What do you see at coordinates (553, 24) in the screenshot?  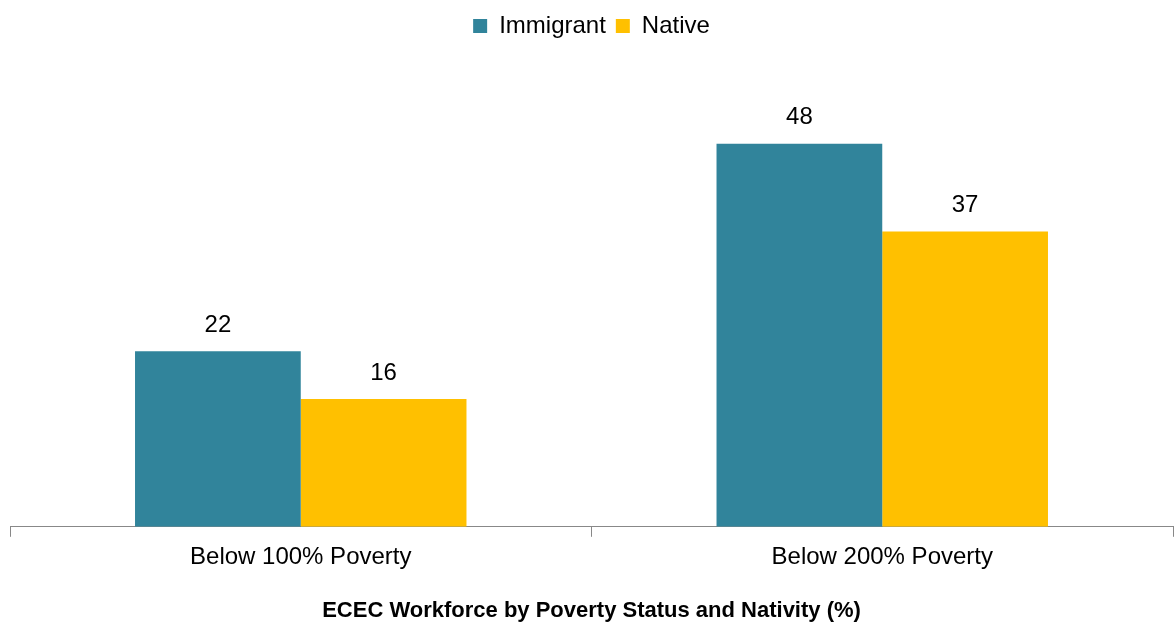 I see `legend-label: Immigrant` at bounding box center [553, 24].